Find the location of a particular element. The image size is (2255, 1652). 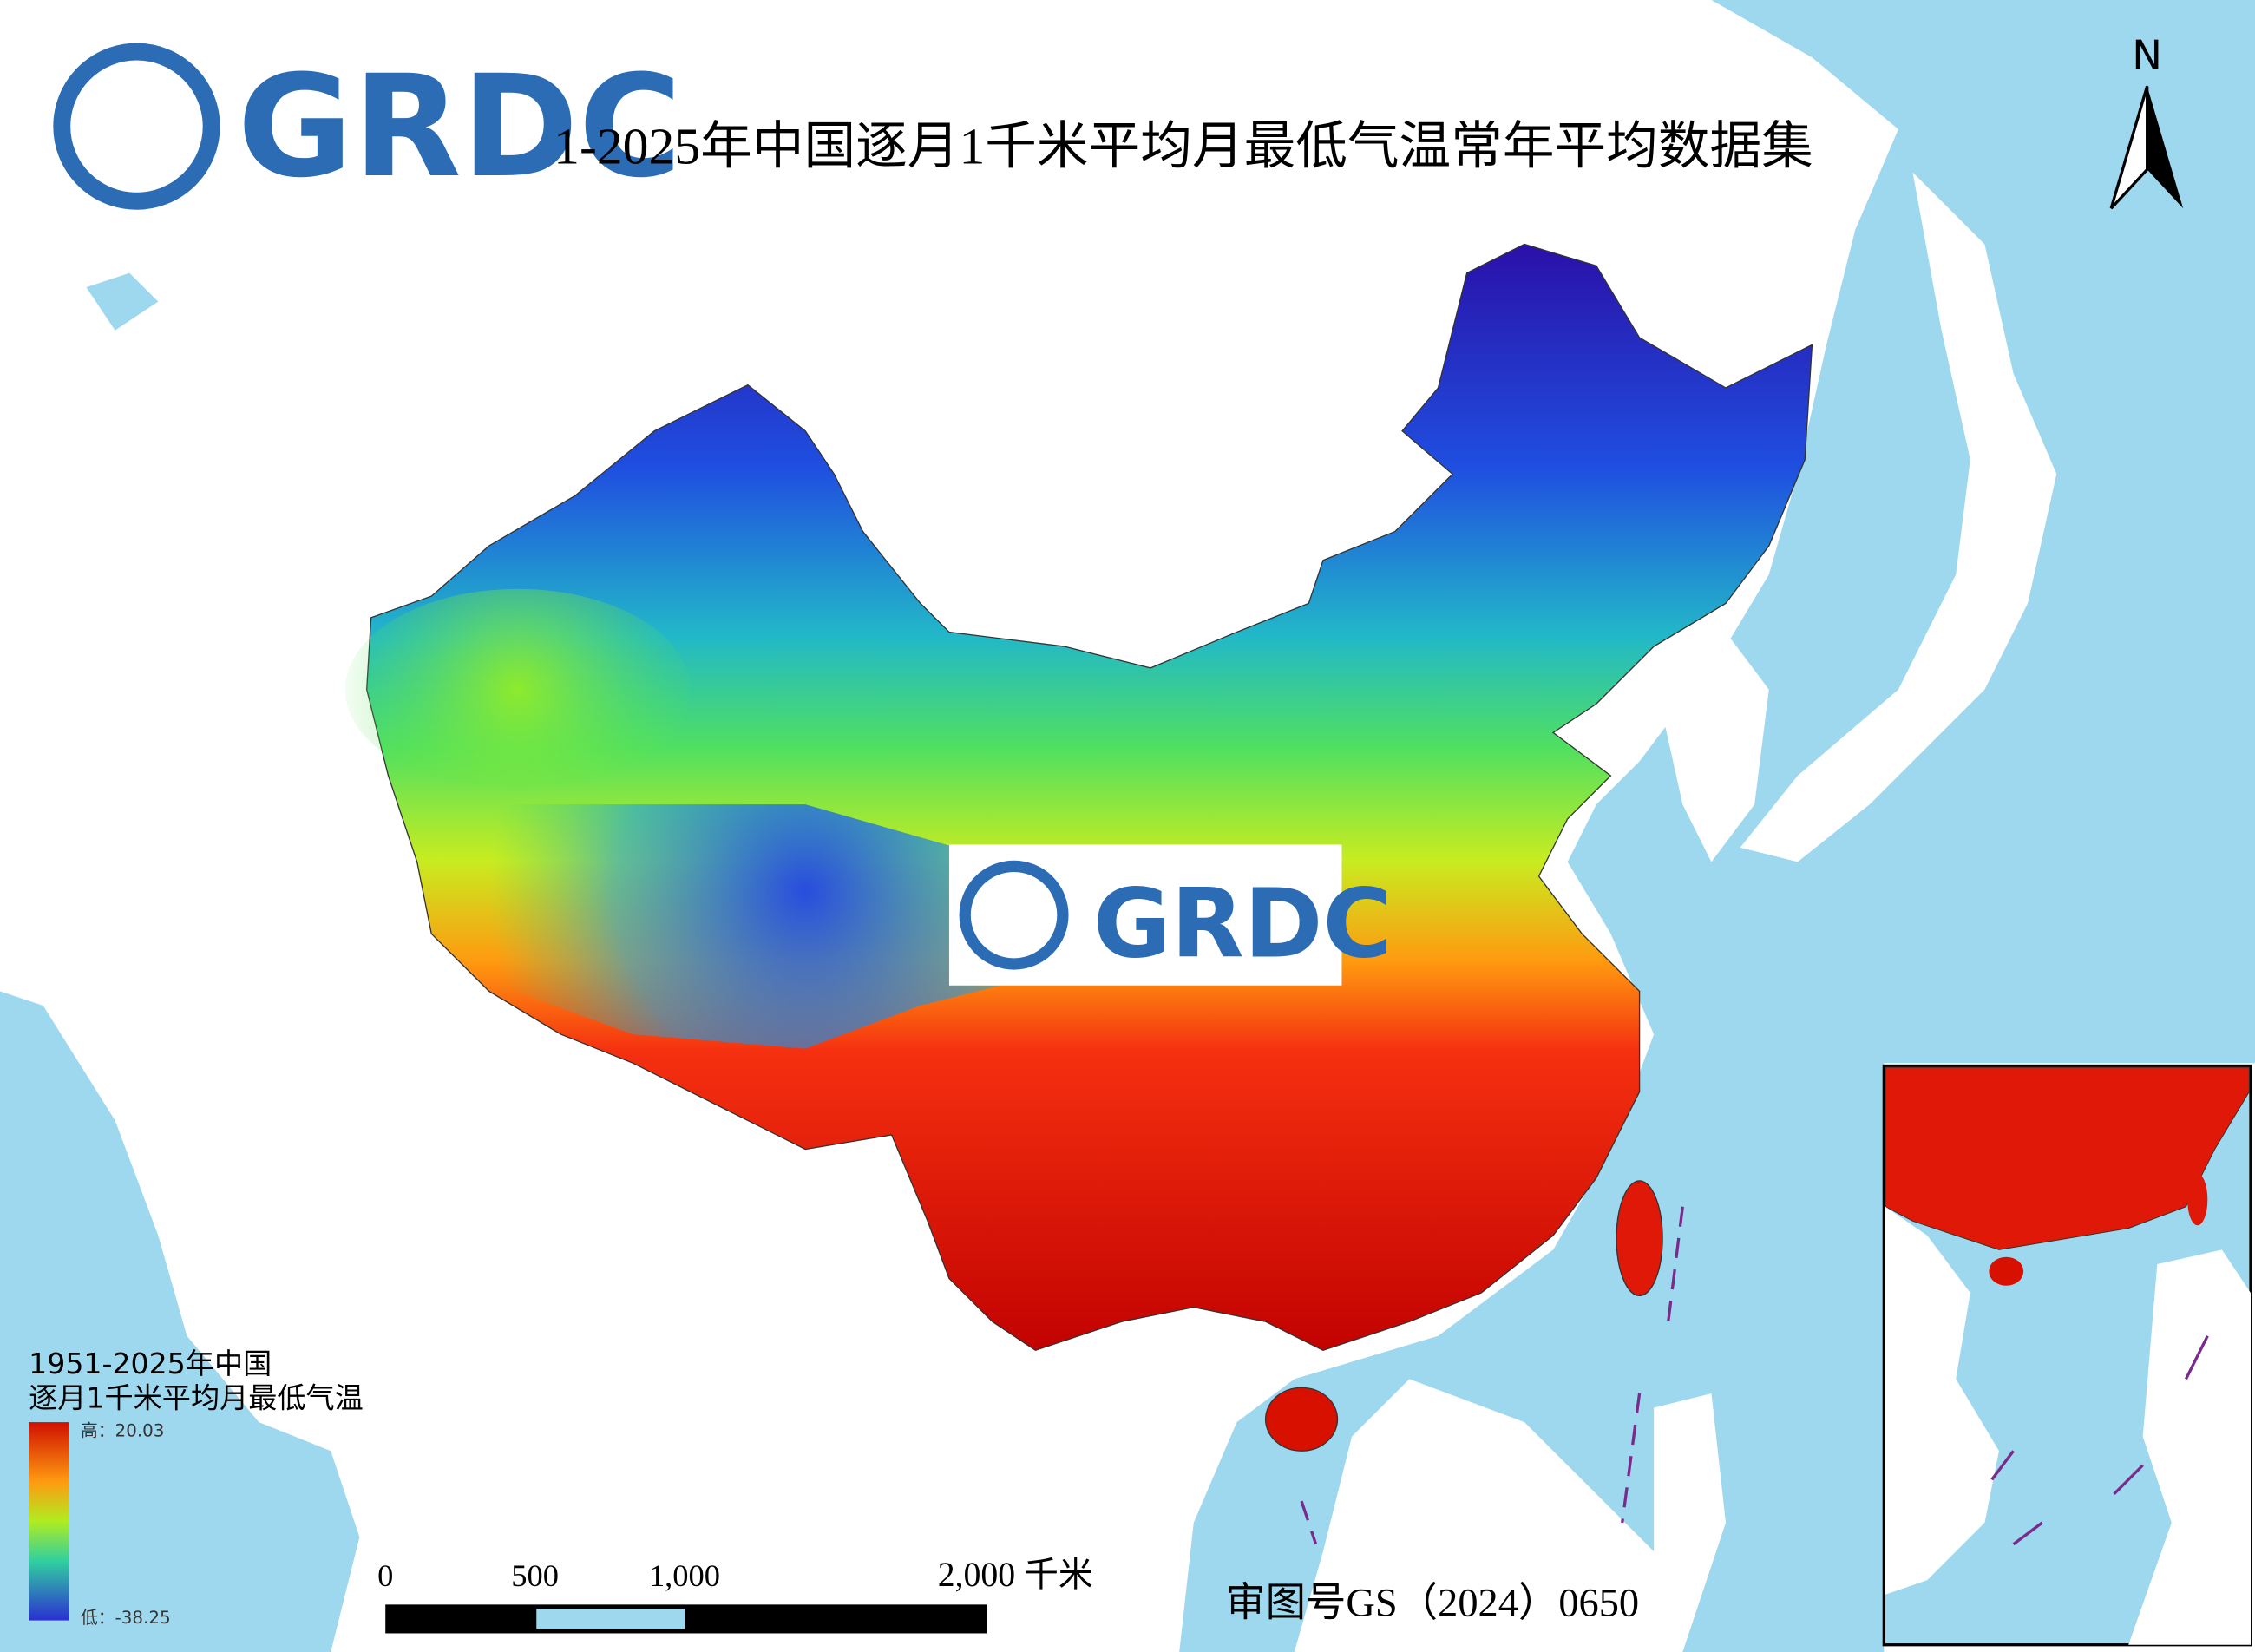

boundary-line is located at coordinates (1492, 1375).